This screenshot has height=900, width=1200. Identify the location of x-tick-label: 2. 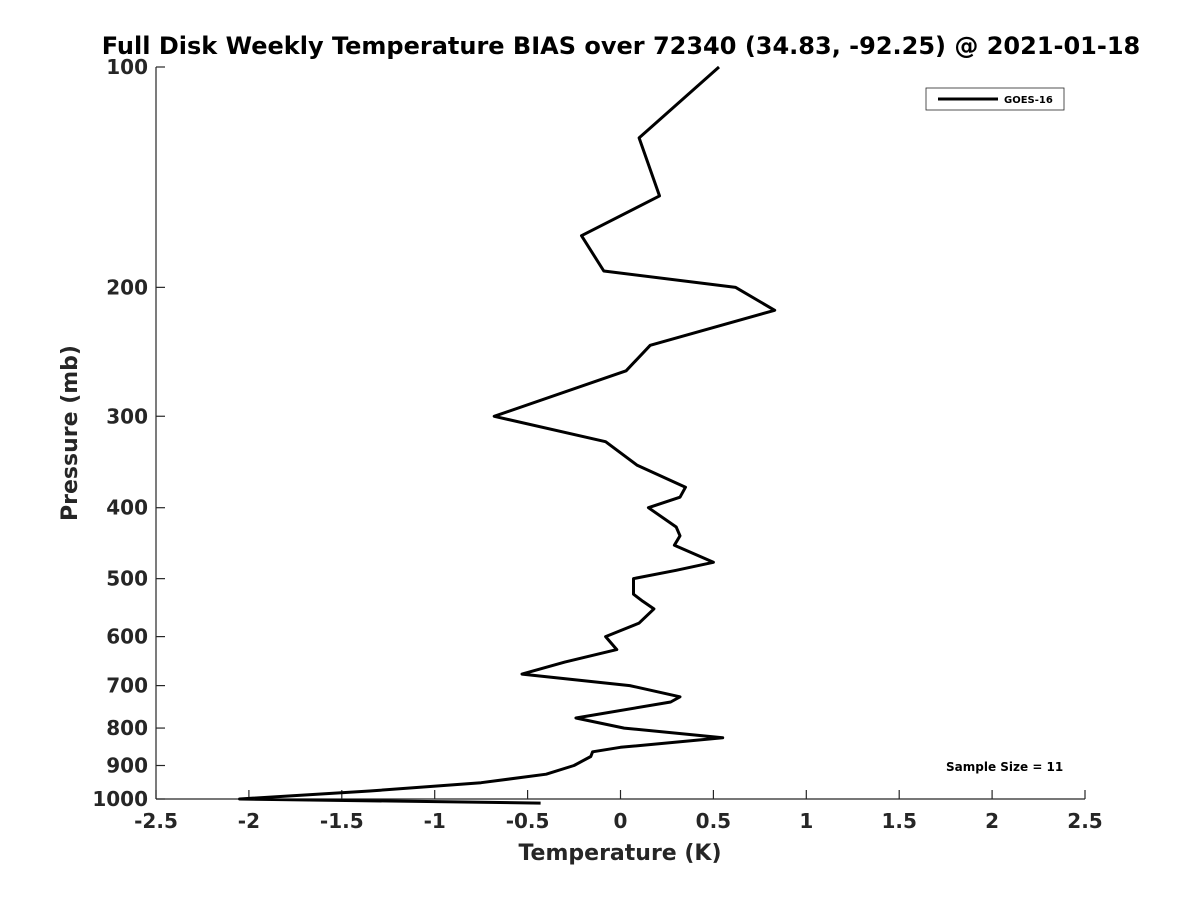
(992, 821).